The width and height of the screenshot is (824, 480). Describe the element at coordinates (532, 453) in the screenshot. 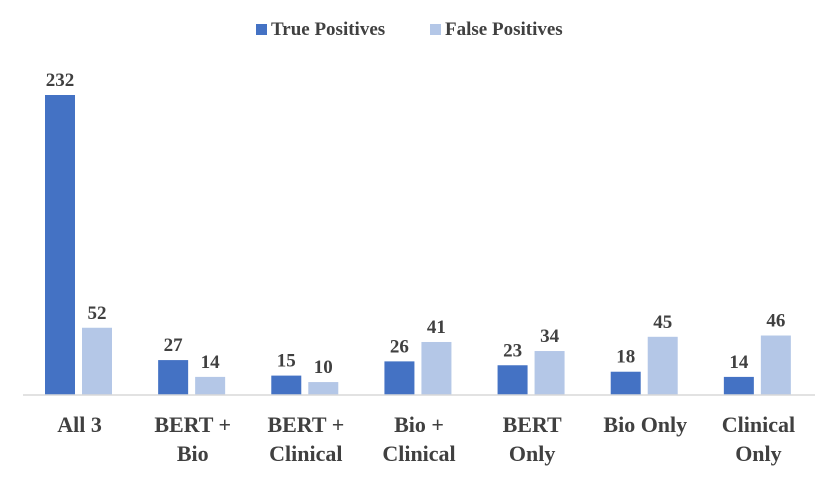

I see `category-label-4-1: Only` at that location.